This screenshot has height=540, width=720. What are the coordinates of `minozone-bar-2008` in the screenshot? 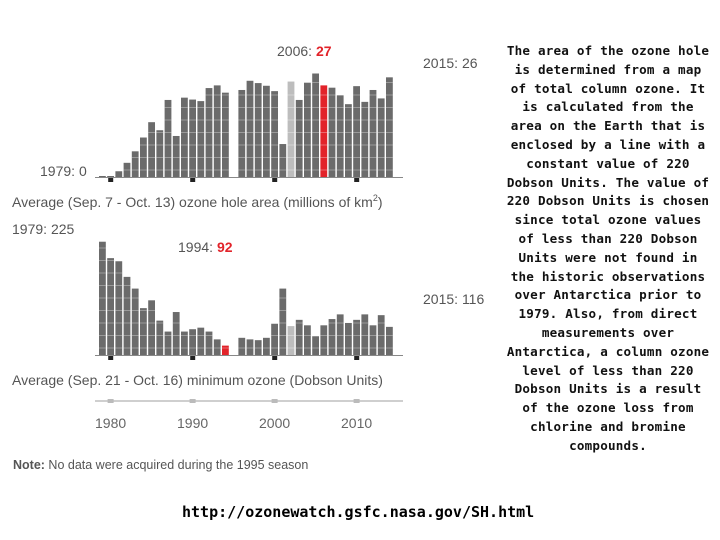 It's located at (340, 334).